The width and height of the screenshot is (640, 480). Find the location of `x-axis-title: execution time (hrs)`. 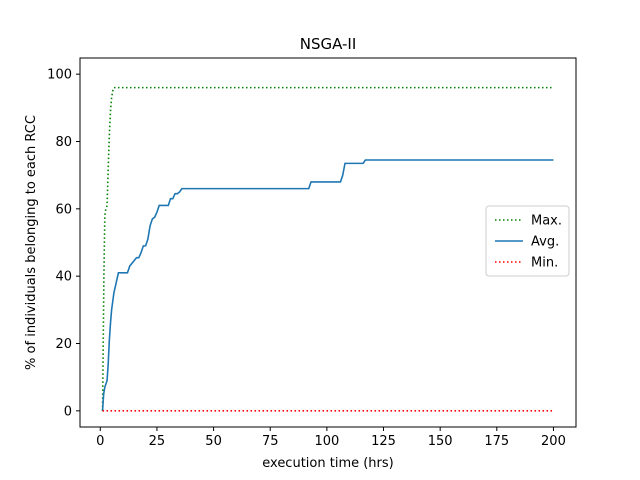

x-axis-title: execution time (hrs) is located at coordinates (328, 463).